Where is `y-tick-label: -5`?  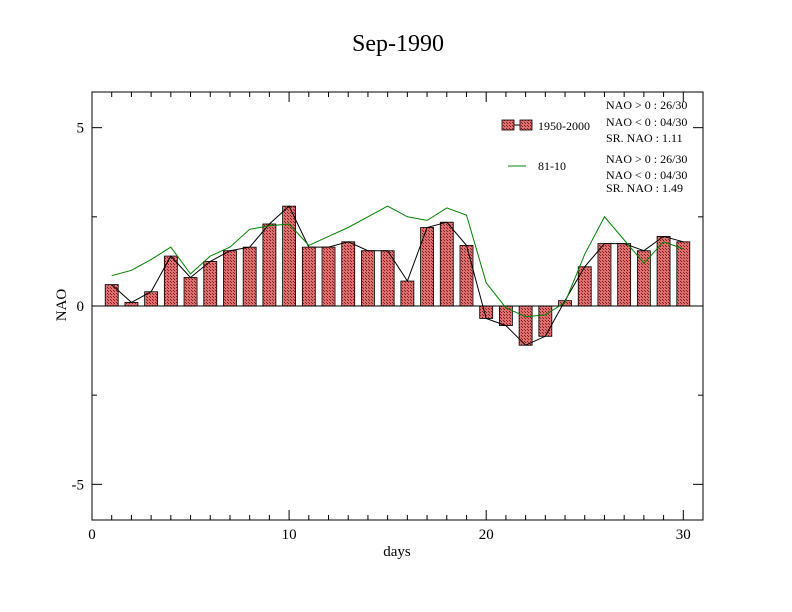 y-tick-label: -5 is located at coordinates (78, 485).